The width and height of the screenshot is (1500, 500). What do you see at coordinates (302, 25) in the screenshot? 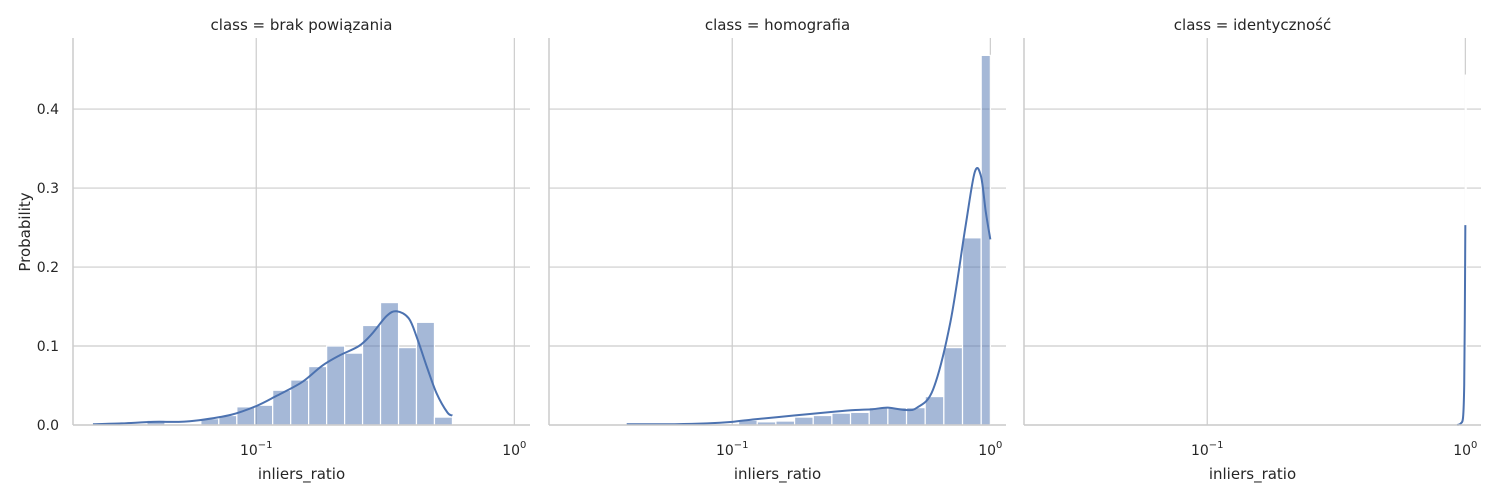
I see `panel-title: class = brak powiązania` at bounding box center [302, 25].